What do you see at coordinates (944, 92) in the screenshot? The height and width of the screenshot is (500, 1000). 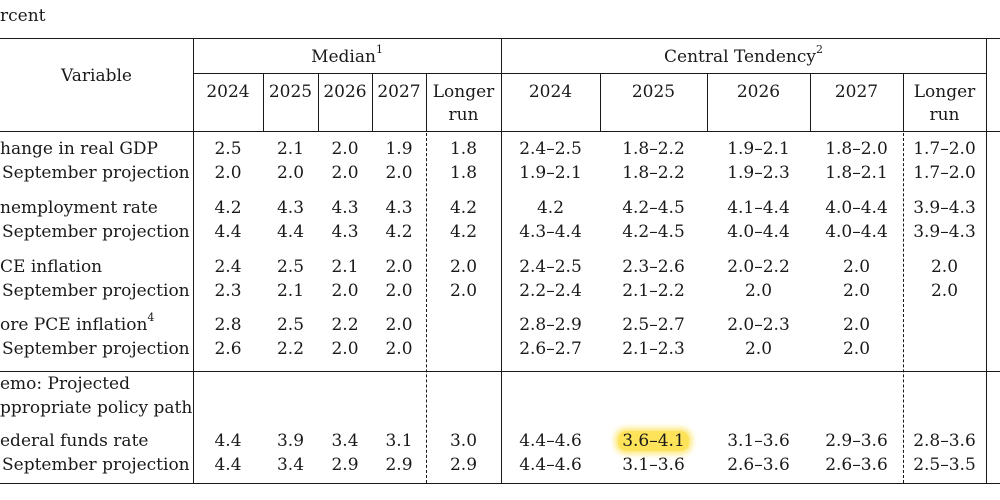 I see `ct-longer-run-line1: Longer` at bounding box center [944, 92].